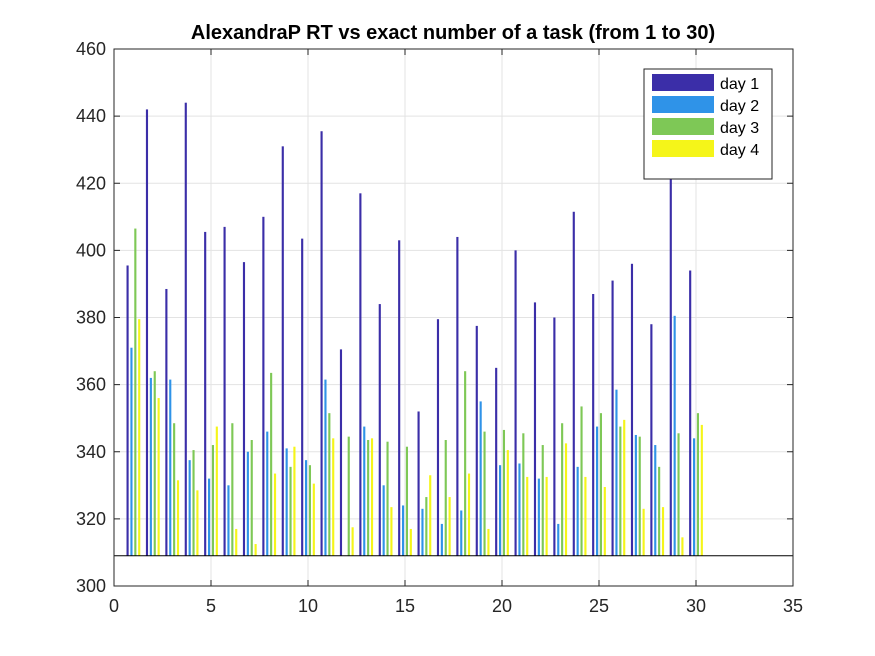 Image resolution: width=875 pixels, height=656 pixels. Describe the element at coordinates (91, 318) in the screenshot. I see `y-tick-label: 380` at that location.